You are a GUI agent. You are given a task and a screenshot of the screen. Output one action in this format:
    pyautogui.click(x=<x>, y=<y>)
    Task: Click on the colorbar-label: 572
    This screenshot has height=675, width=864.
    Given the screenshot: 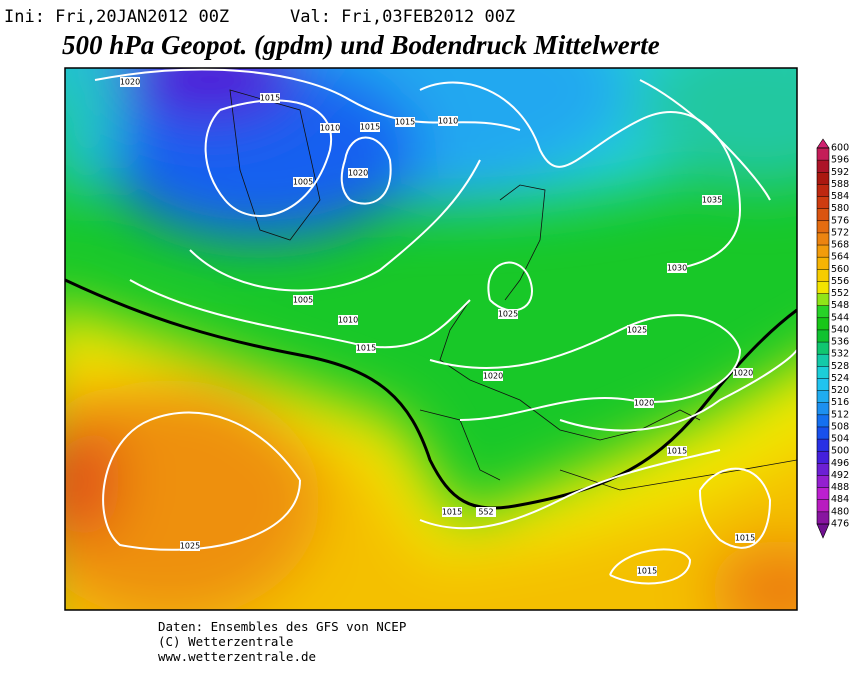 What is the action you would take?
    pyautogui.click(x=840, y=232)
    